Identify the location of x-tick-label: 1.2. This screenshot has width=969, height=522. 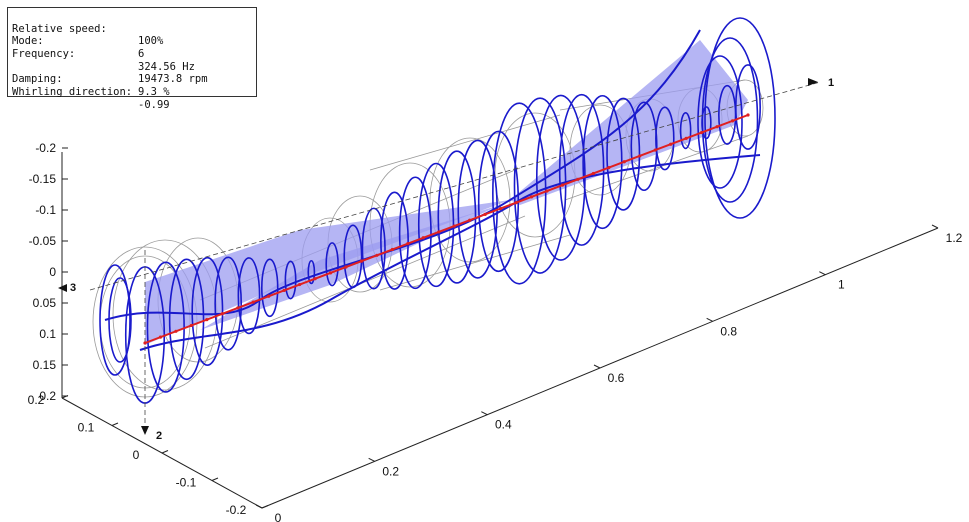
(954, 238).